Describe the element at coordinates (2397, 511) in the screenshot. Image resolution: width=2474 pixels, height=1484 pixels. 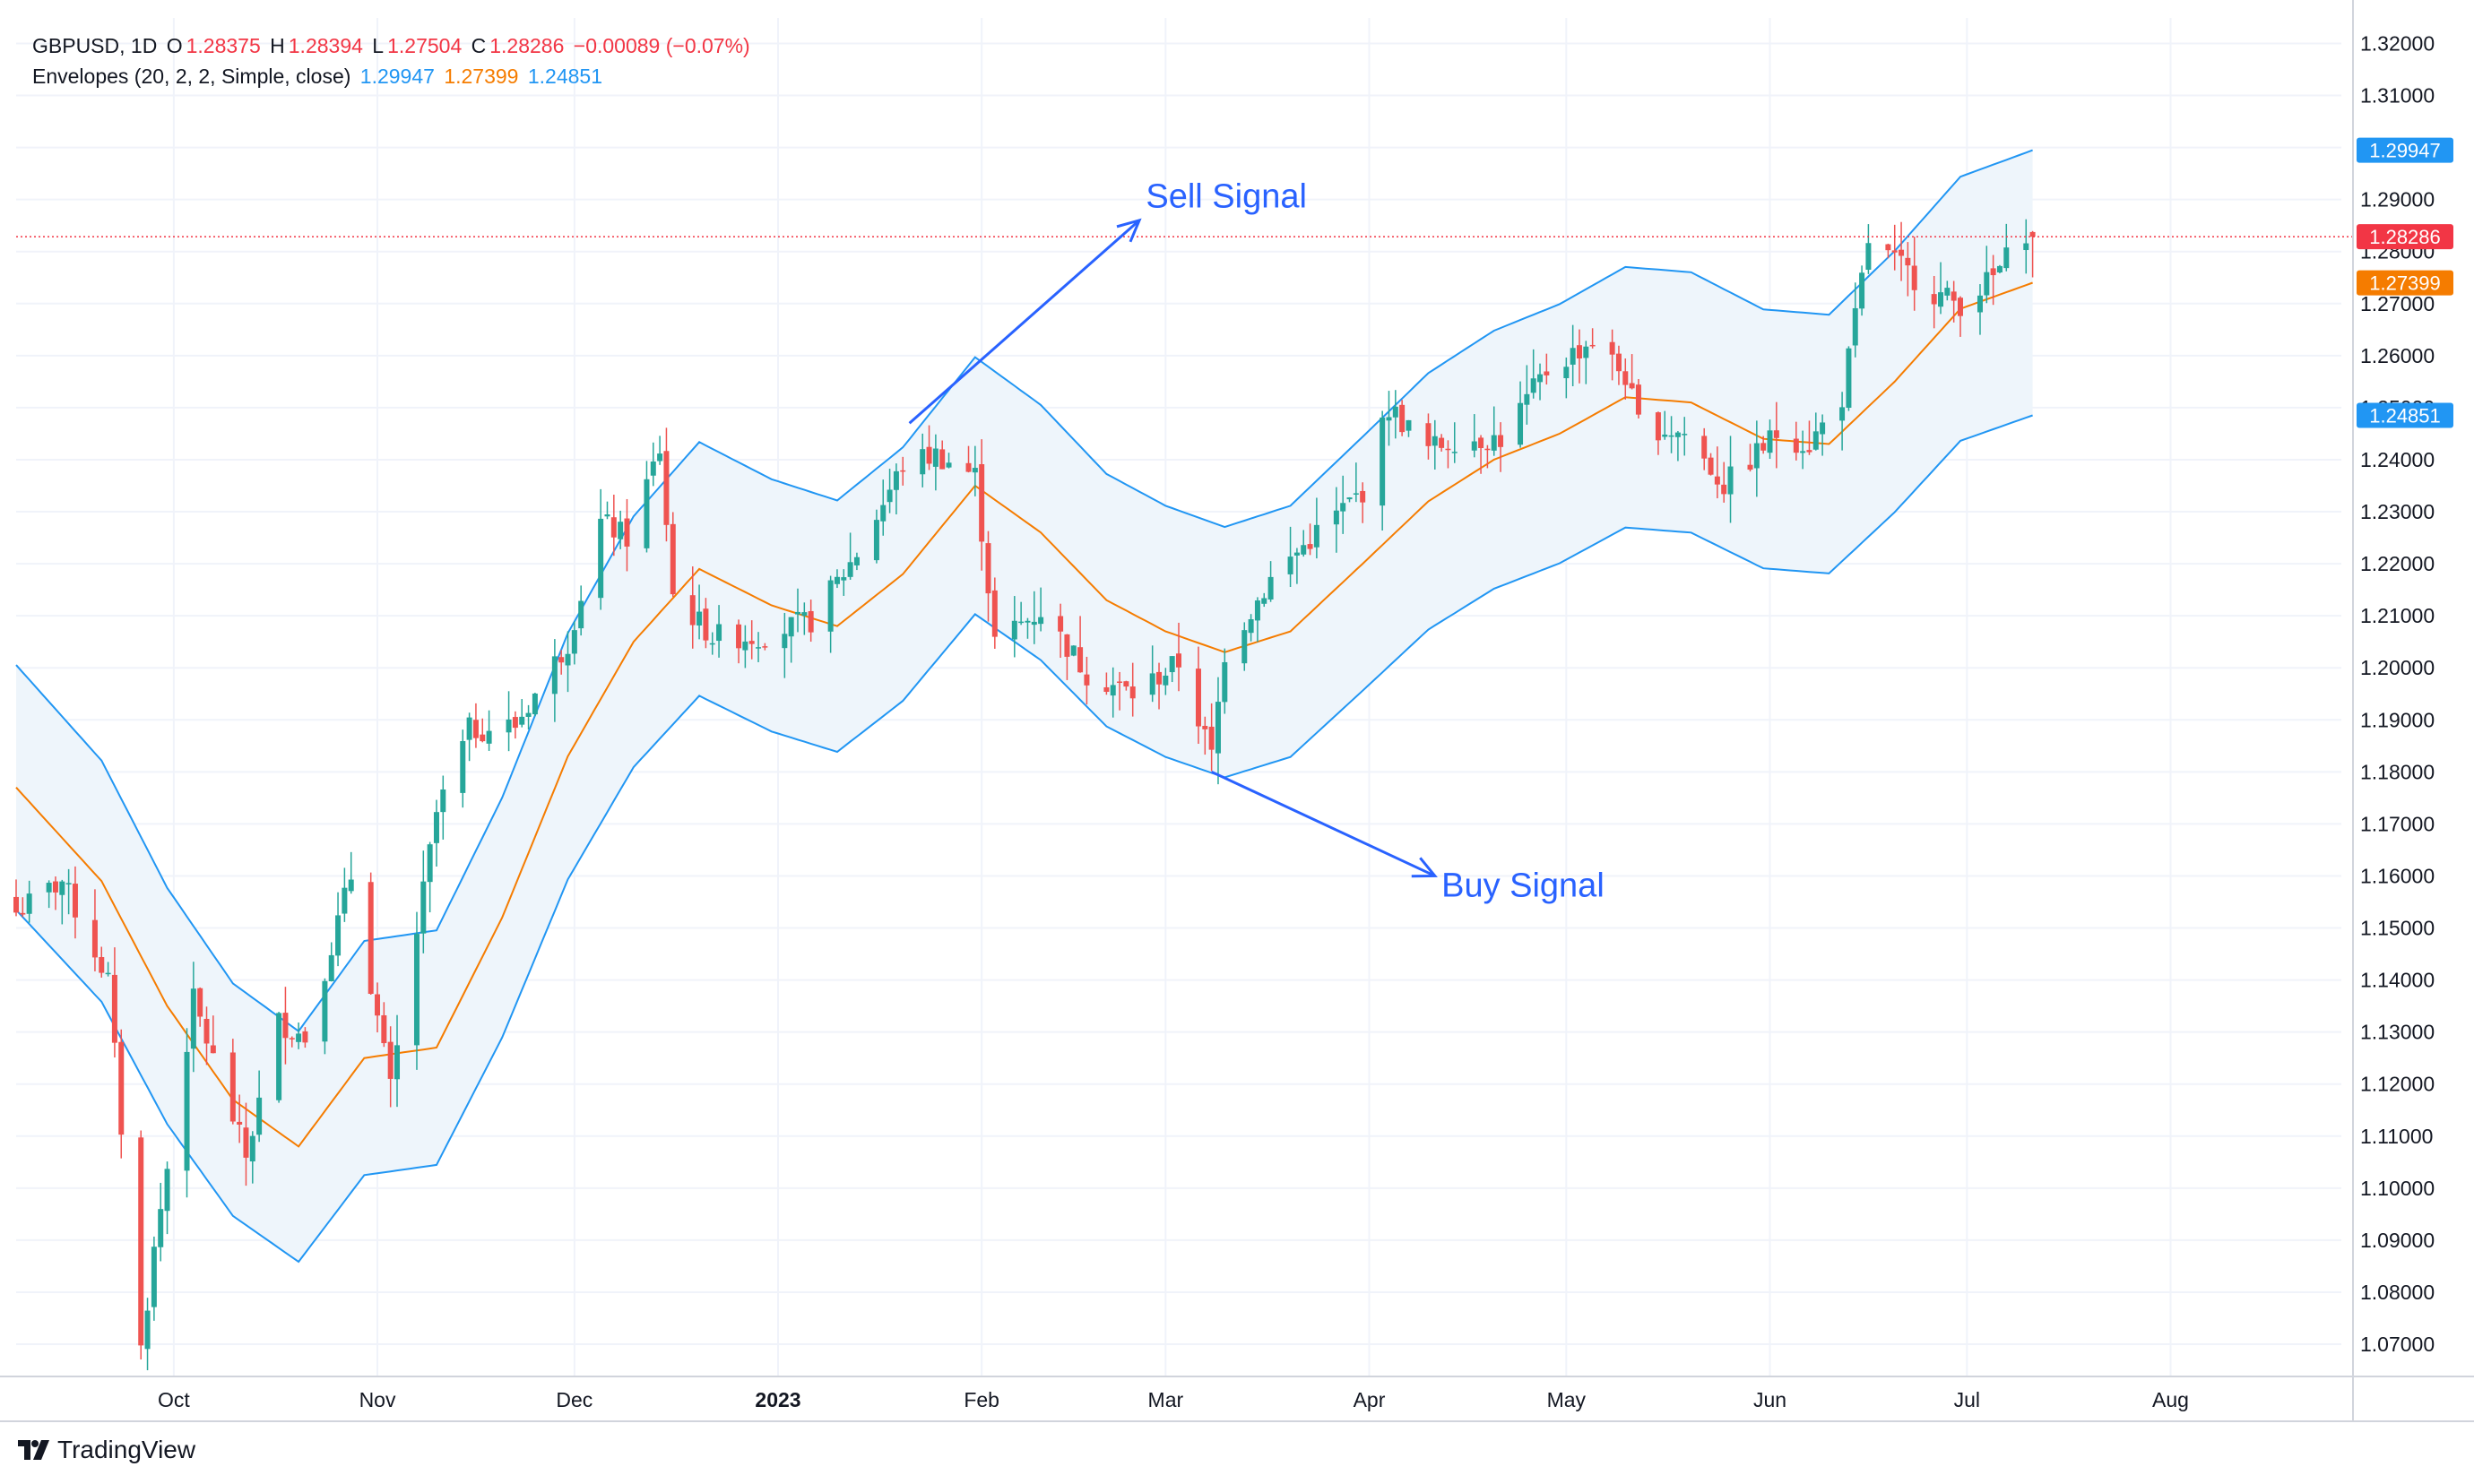
I see `price-tick-label: 1.23000` at that location.